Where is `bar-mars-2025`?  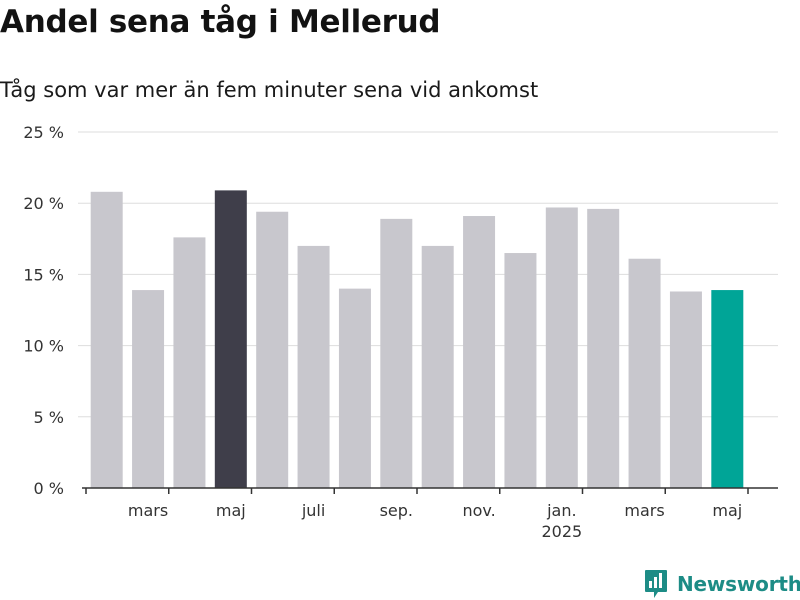
bar-mars-2025 is located at coordinates (644, 373).